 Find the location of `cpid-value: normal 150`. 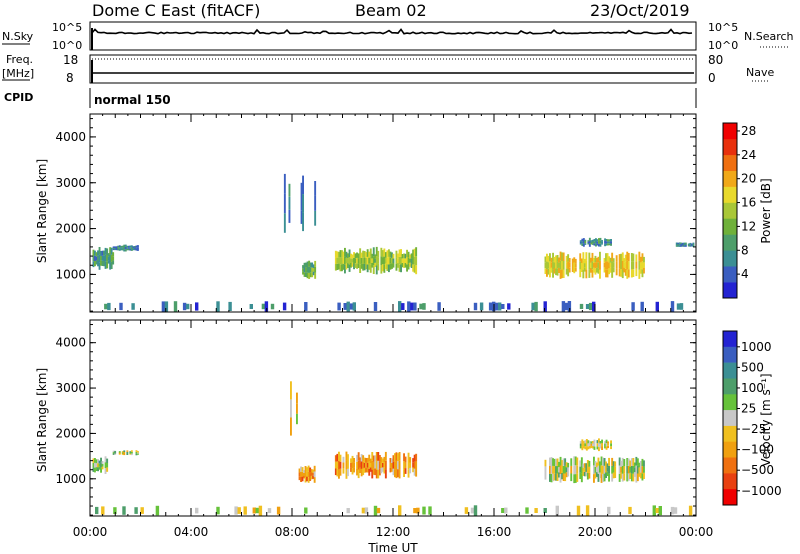

cpid-value: normal 150 is located at coordinates (132, 100).